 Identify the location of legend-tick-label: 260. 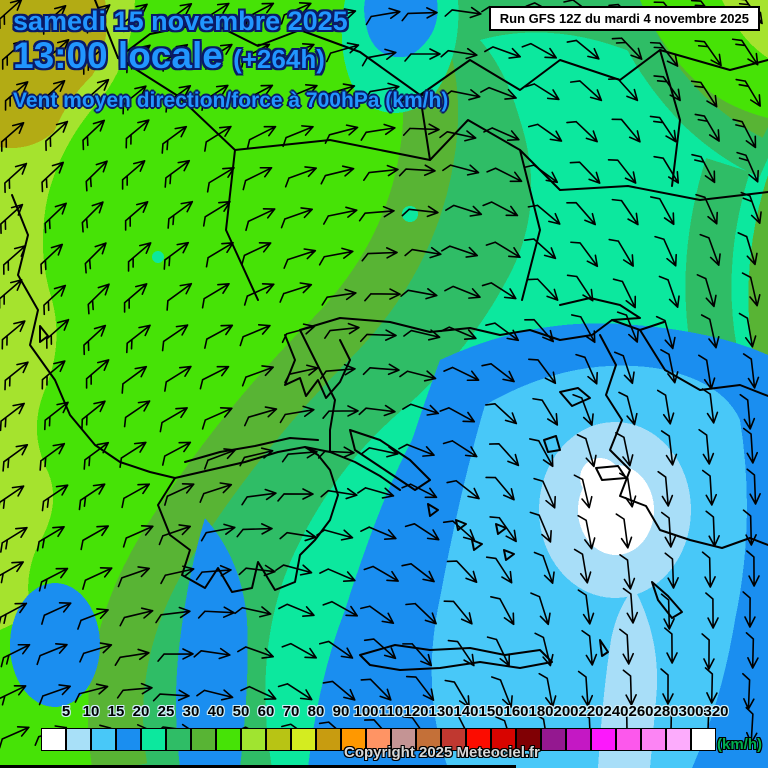
(641, 711).